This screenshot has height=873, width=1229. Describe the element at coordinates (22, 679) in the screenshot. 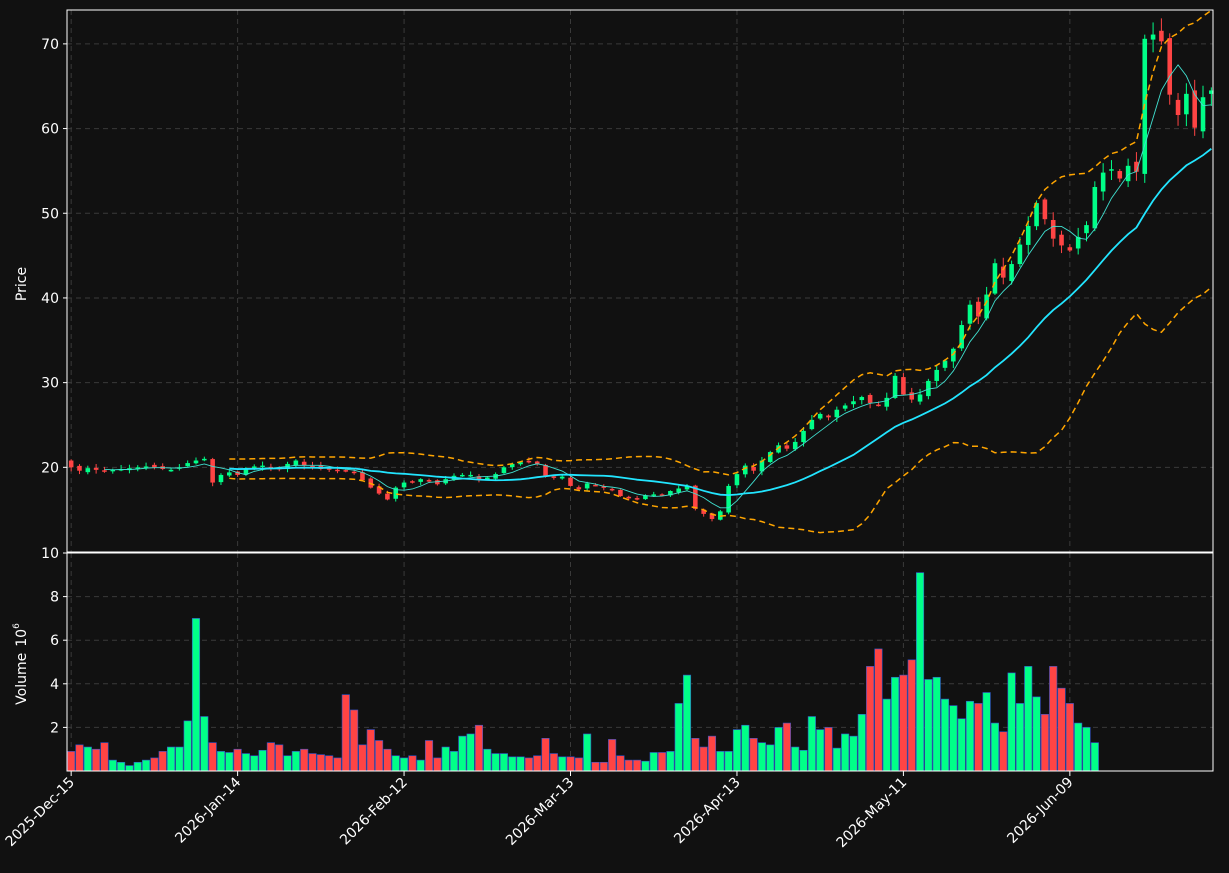

I see `volume-axis-label-text: Volume` at that location.